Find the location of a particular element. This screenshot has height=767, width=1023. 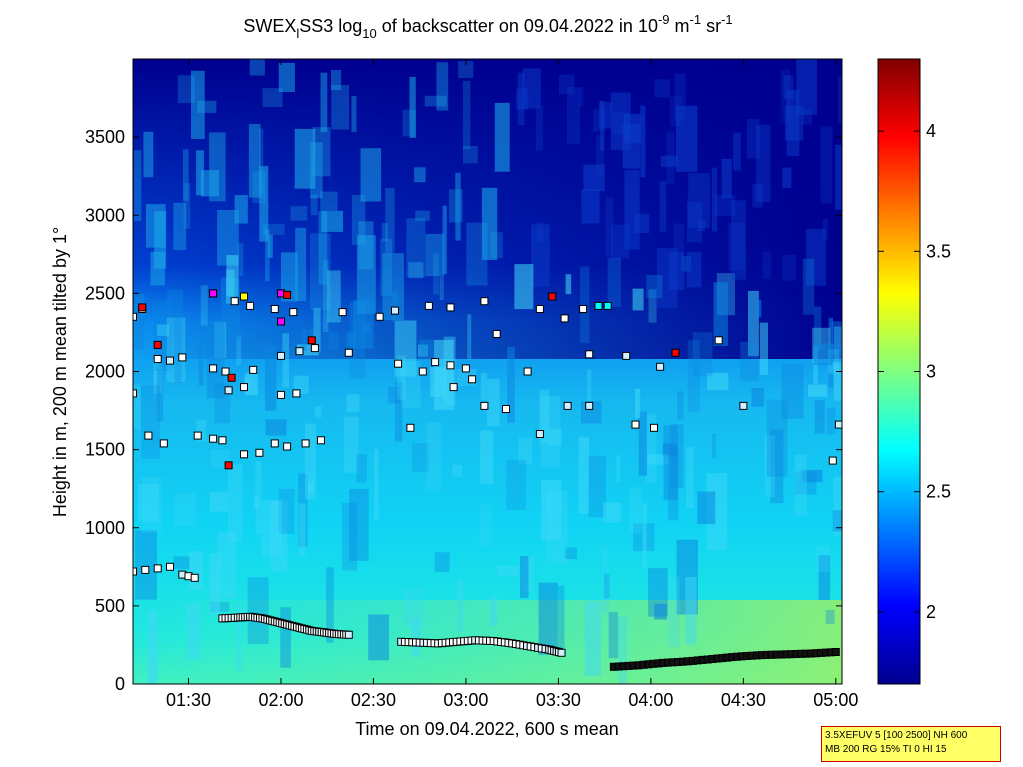

x-tick-label: 03:00 is located at coordinates (465, 700).